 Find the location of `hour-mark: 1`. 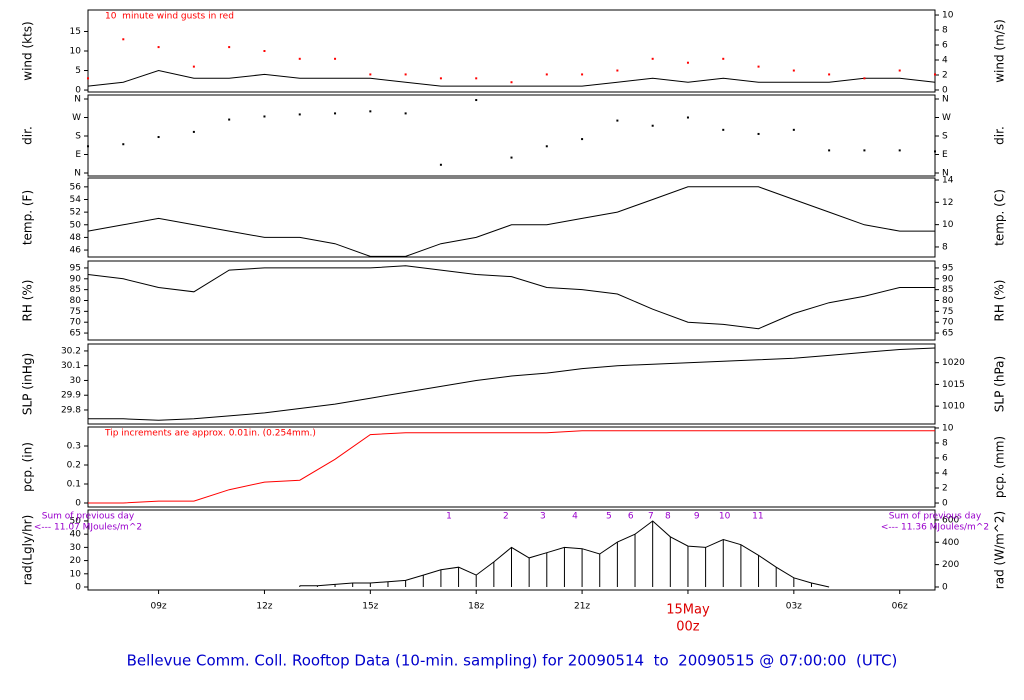

hour-mark: 1 is located at coordinates (449, 517).